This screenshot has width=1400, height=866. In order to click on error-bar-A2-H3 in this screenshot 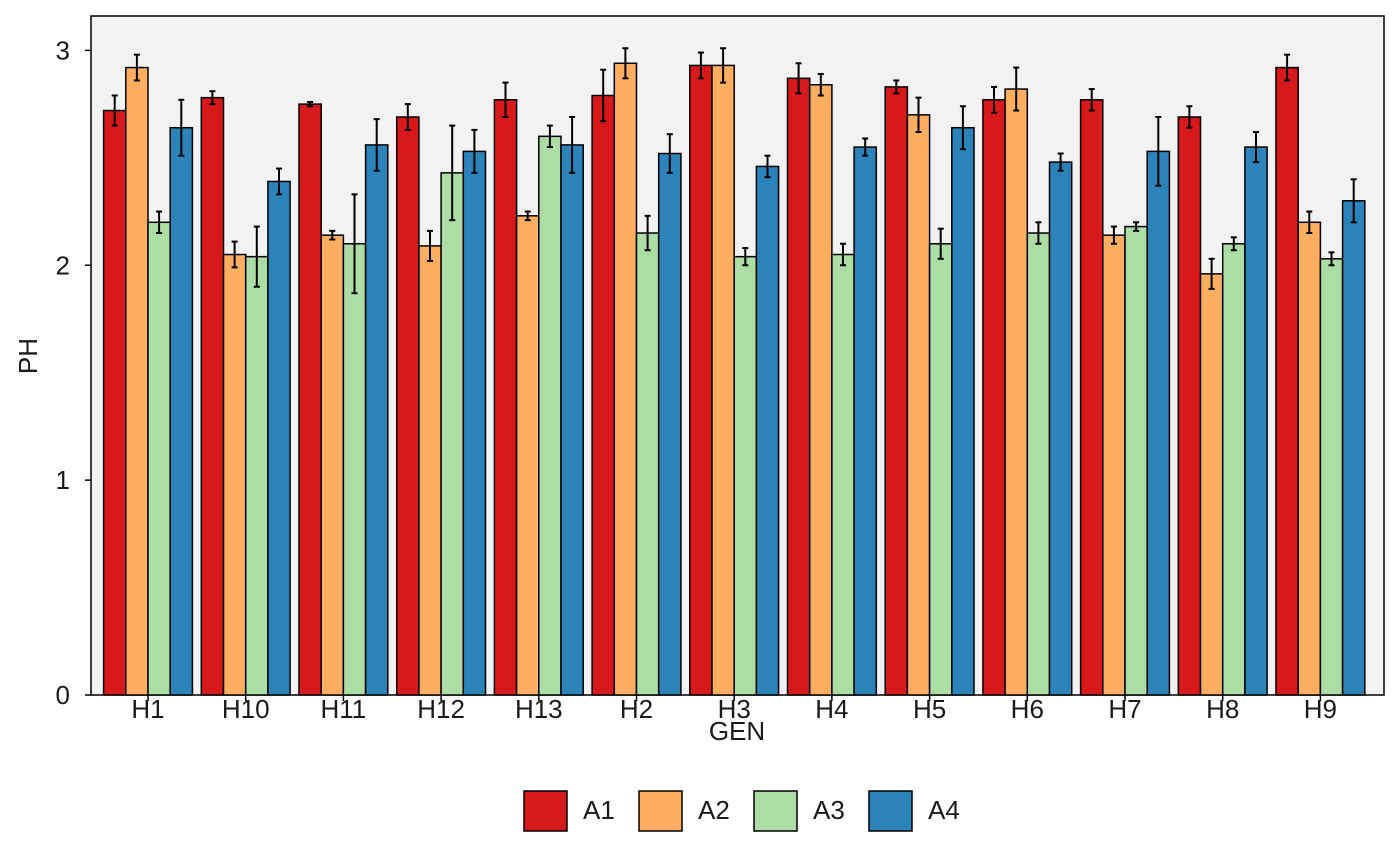, I will do `click(723, 65)`.